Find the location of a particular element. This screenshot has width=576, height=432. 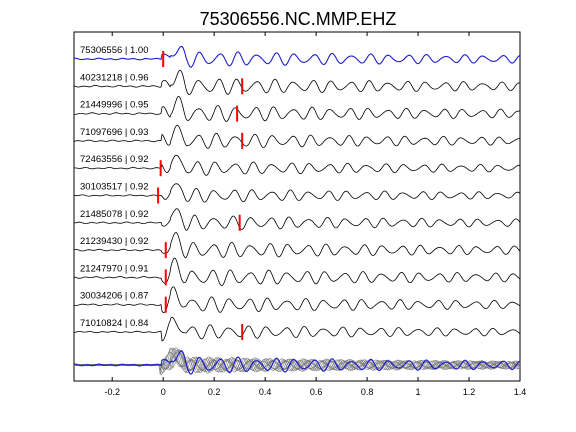

stack-mean-trace is located at coordinates (297, 362).